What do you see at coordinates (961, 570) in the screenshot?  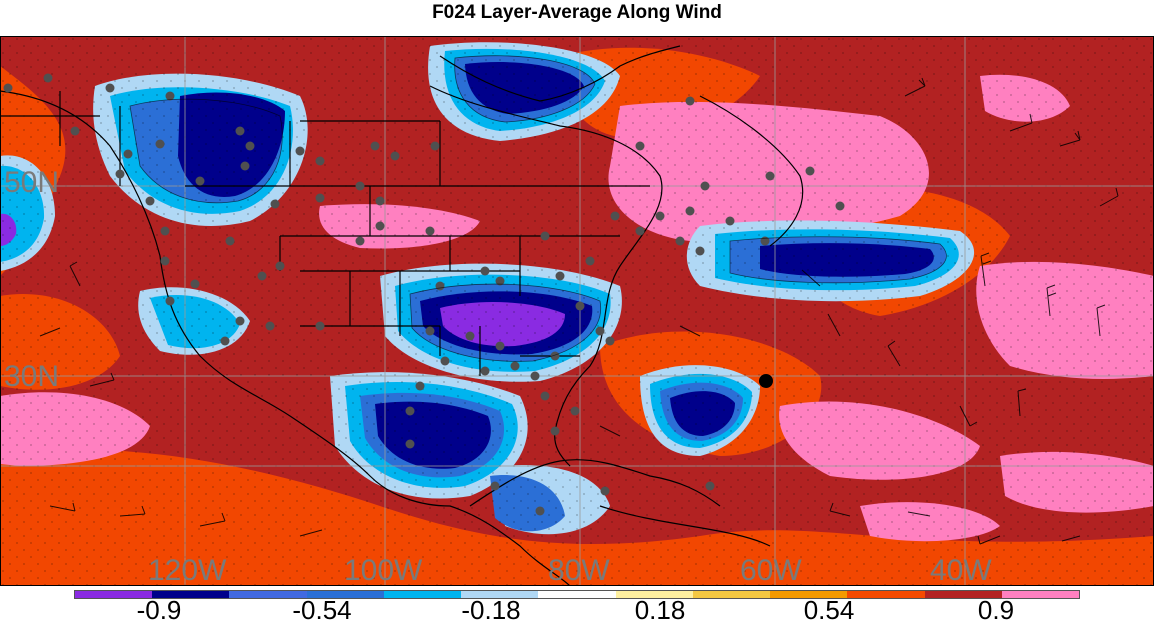 I see `lon-label-40w: 40W` at bounding box center [961, 570].